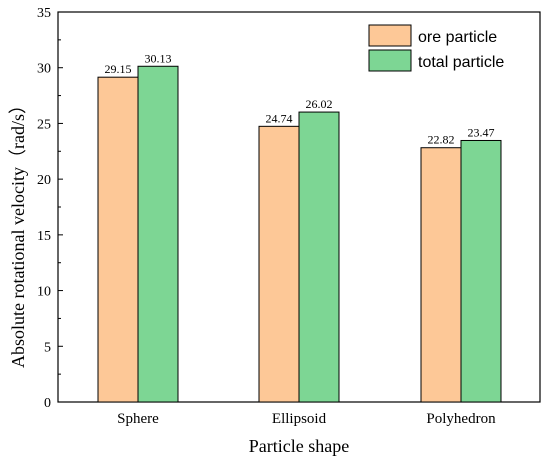  What do you see at coordinates (44, 13) in the screenshot?
I see `y-tick-label: 35` at bounding box center [44, 13].